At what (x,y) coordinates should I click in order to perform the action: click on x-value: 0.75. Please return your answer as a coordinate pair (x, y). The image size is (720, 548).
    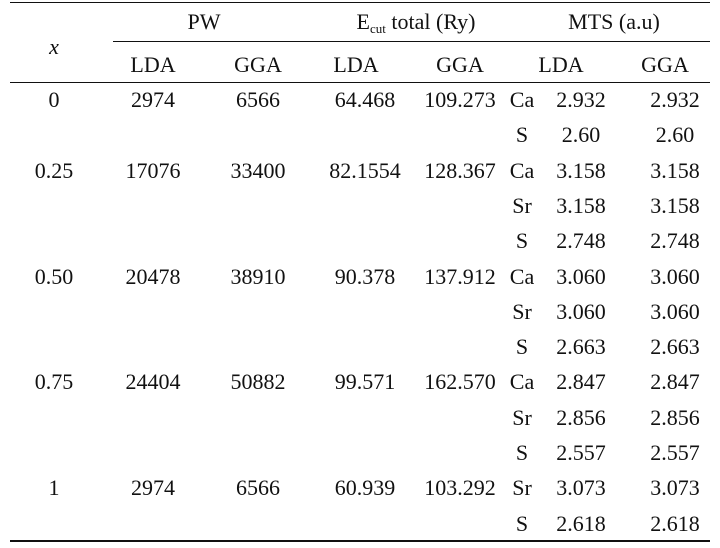
    Looking at the image, I should click on (54, 382).